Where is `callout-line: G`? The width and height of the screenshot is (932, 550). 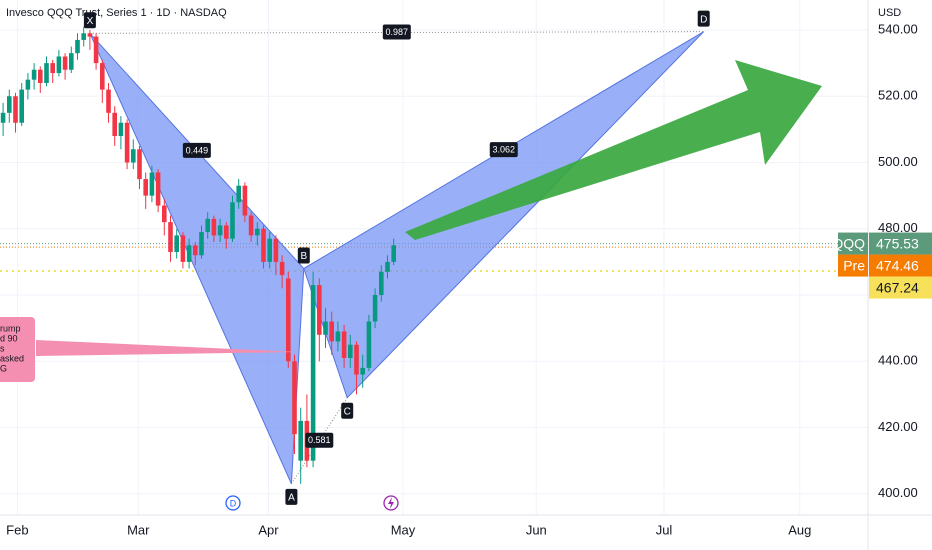
callout-line: G is located at coordinates (3, 368).